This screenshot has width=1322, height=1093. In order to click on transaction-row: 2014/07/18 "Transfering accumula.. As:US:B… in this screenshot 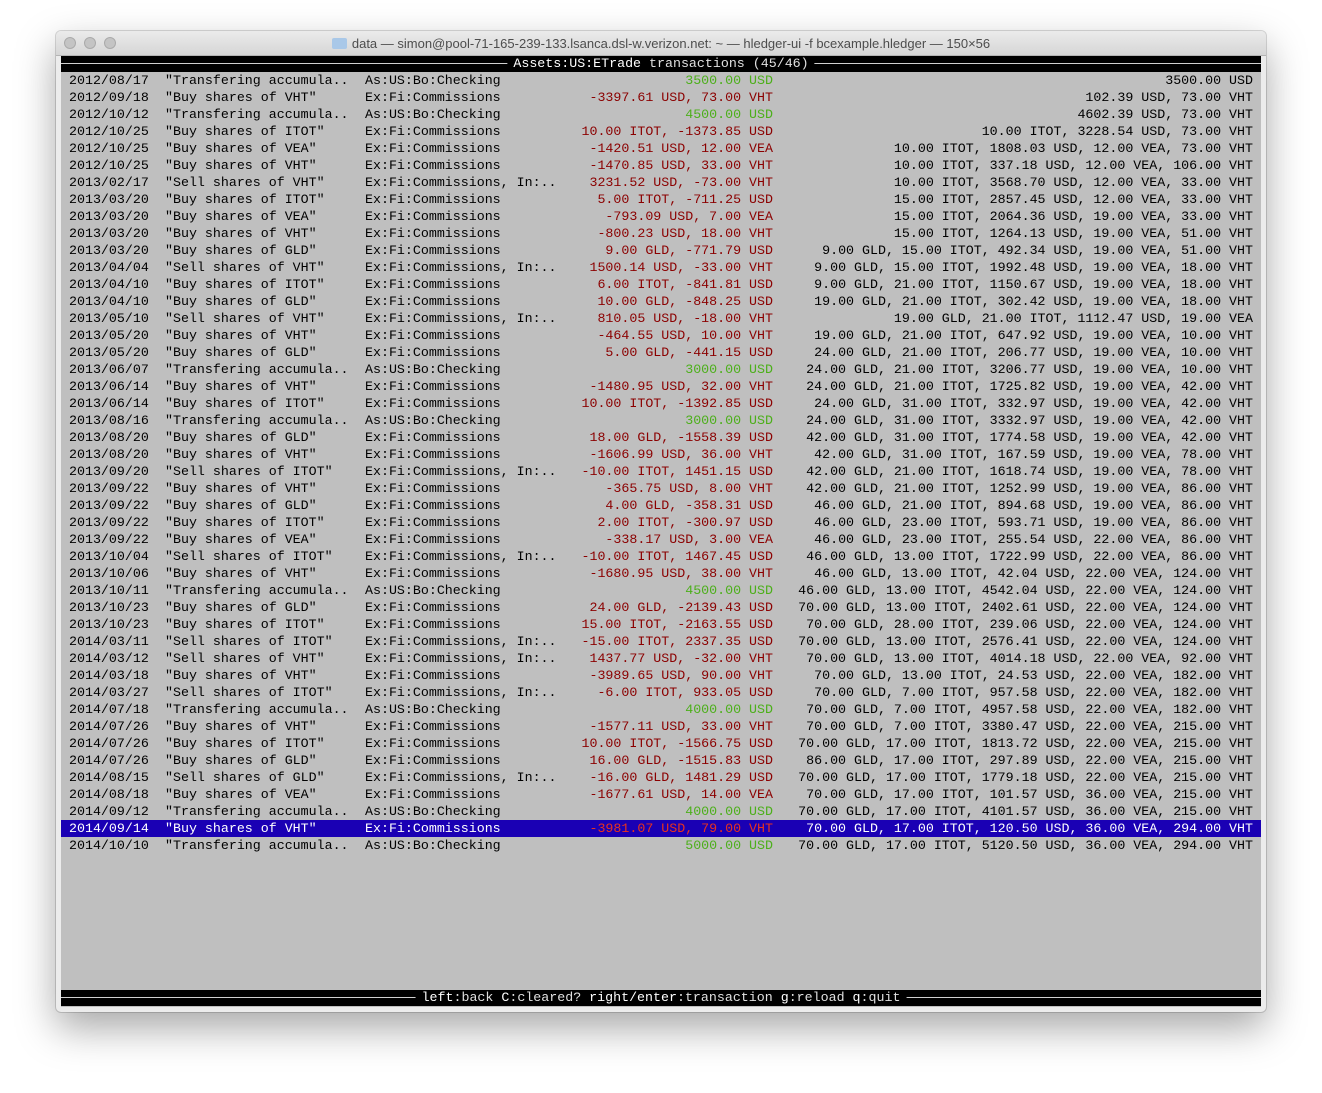, I will do `click(661, 709)`.